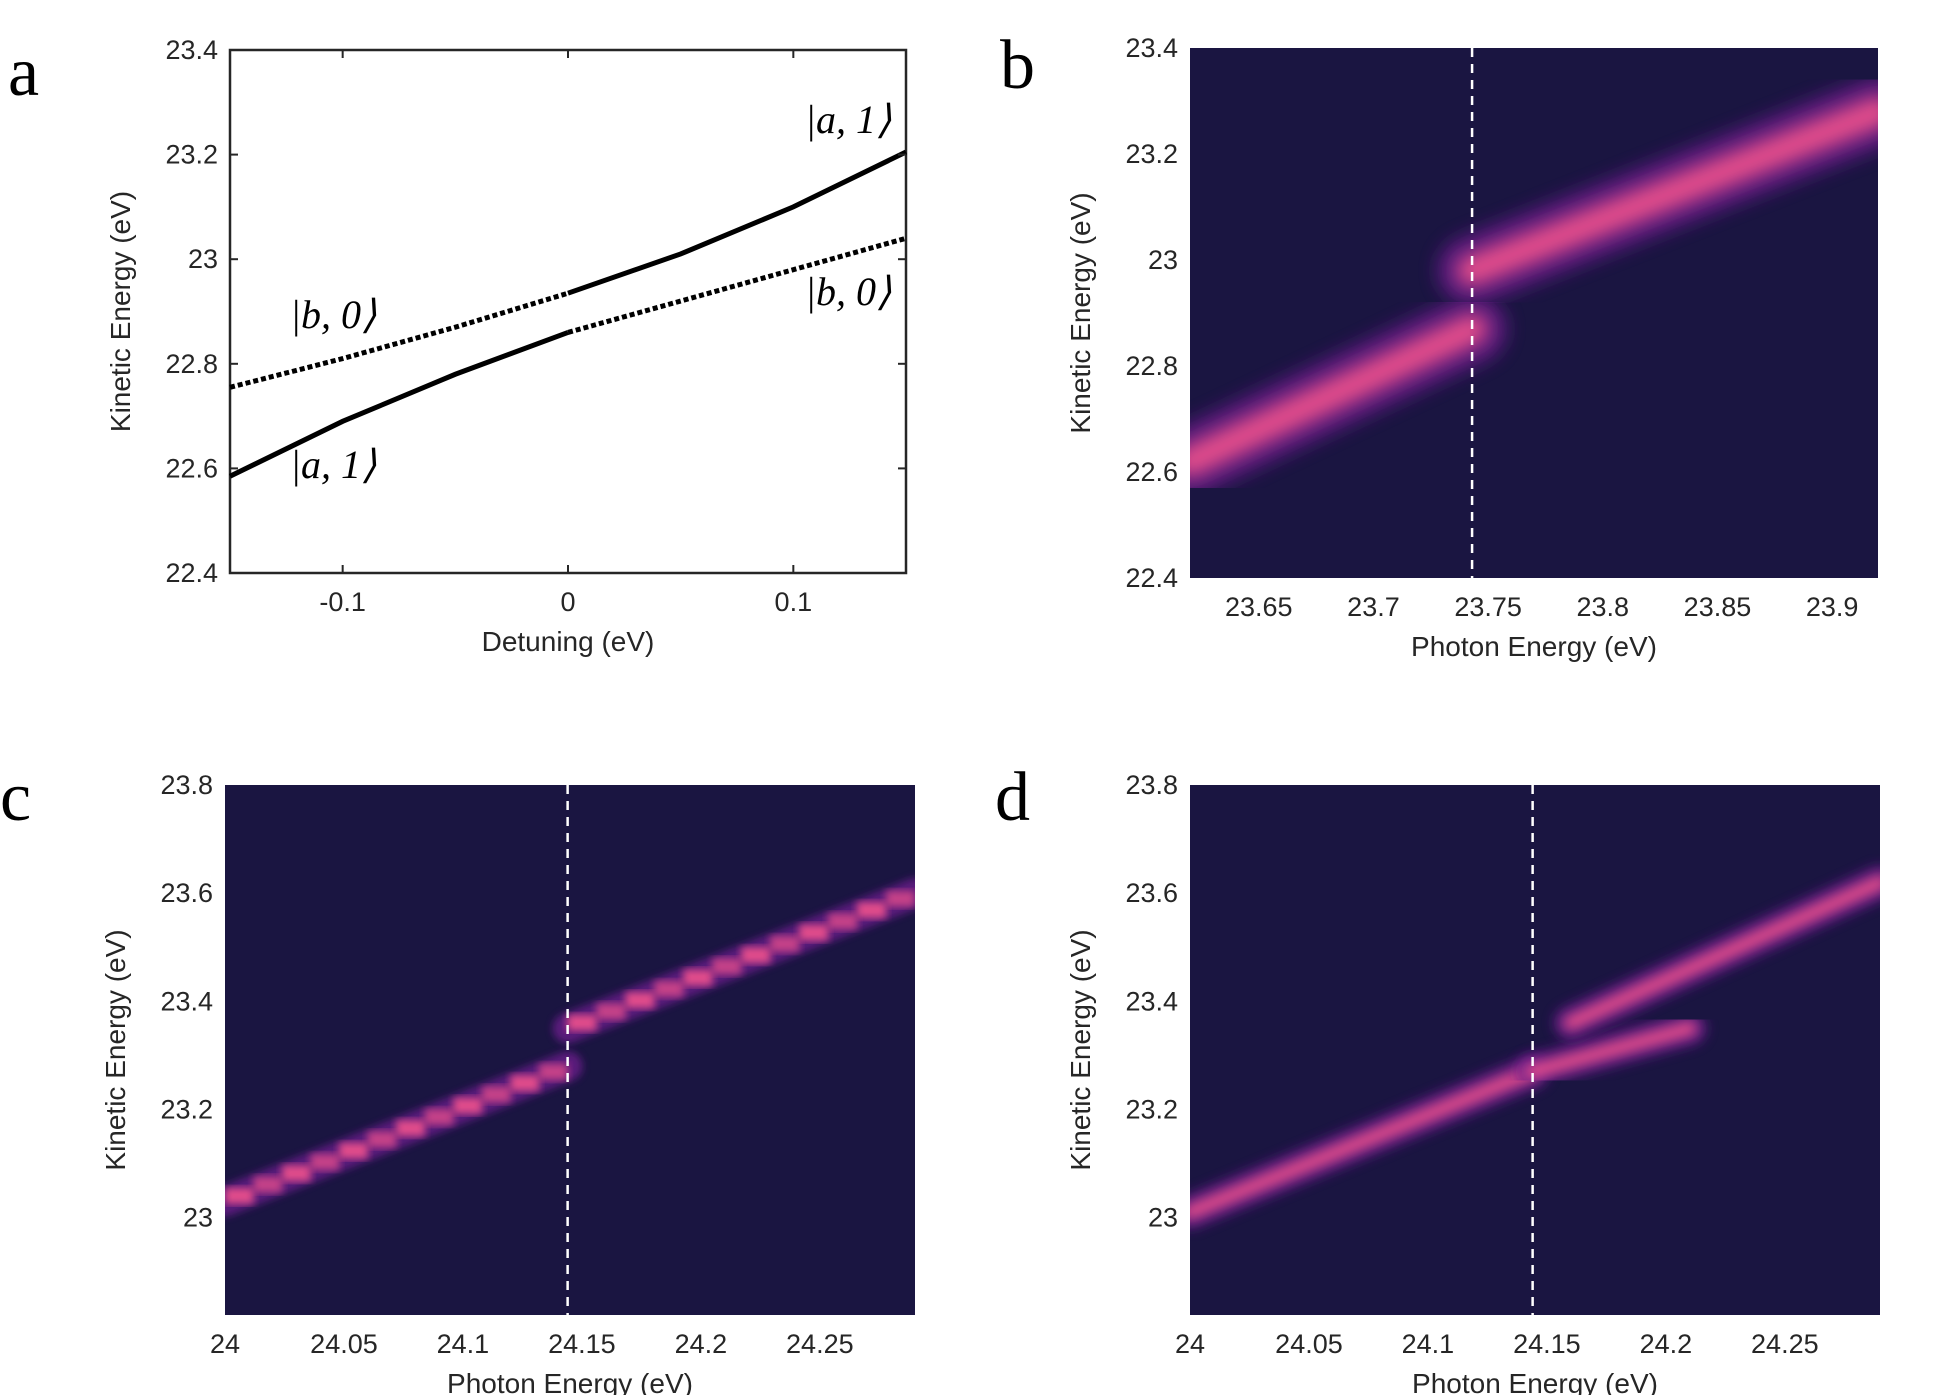 This screenshot has width=1955, height=1395. I want to click on panel-a-ylabel: Kinetic Energy (eV), so click(120, 311).